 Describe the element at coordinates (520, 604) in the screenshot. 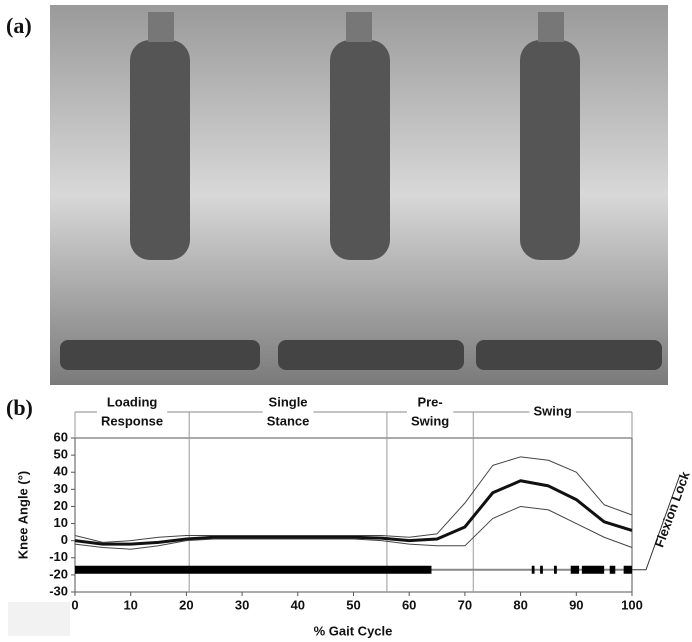

I see `x-tick-label: 80` at that location.